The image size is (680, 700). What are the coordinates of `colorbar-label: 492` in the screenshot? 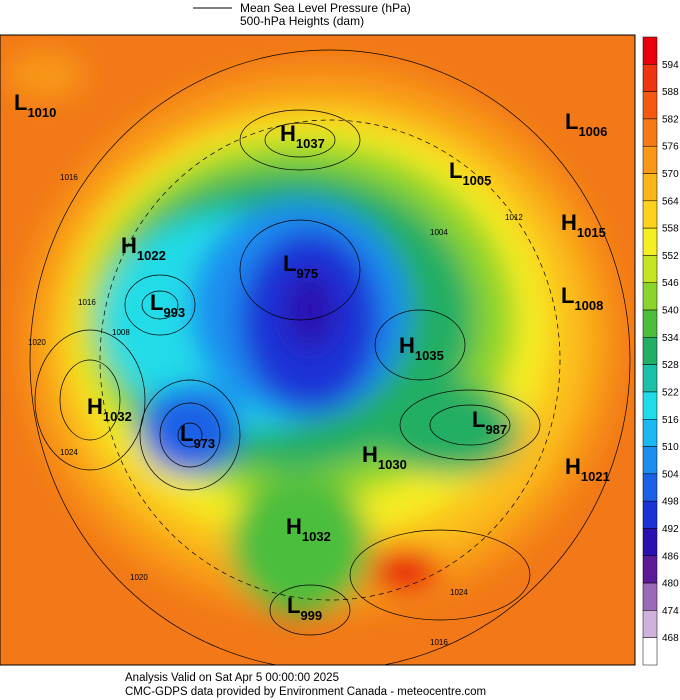 It's located at (670, 529).